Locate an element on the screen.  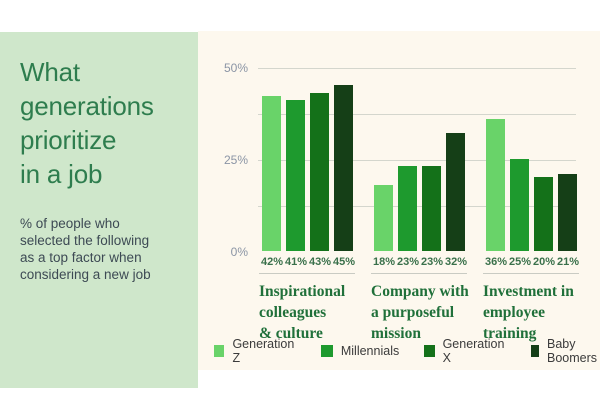
category-label: Inspirational colleagues & culture is located at coordinates (302, 312).